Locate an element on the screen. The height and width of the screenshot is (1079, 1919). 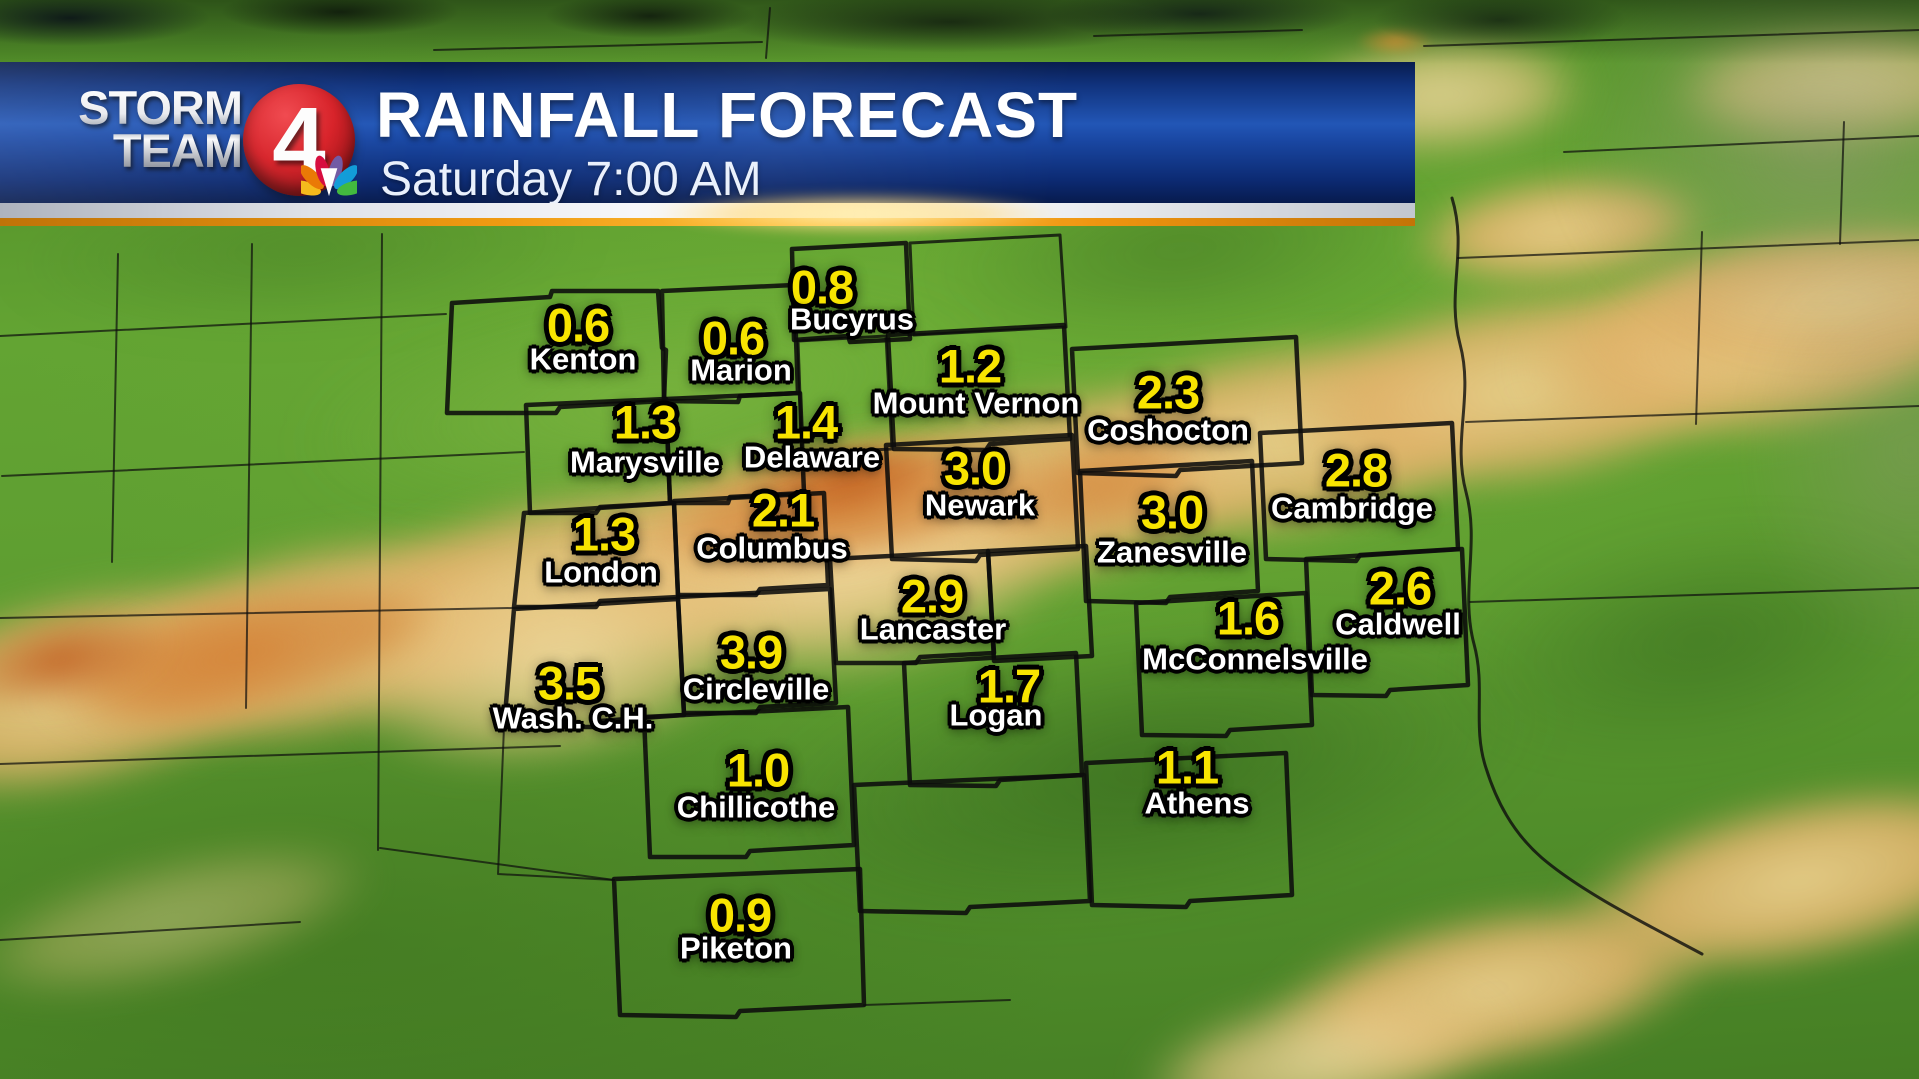
rainfall-value: 1.1 is located at coordinates (1187, 767).